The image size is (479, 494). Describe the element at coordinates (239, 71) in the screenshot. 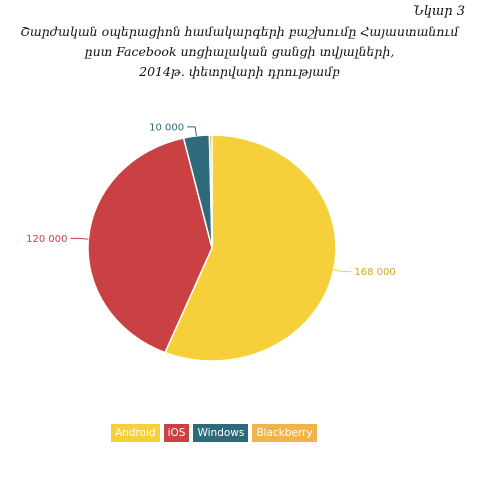

I see `chart-title-line-3: 2014թ. փետրվարի դրությամբ` at that location.